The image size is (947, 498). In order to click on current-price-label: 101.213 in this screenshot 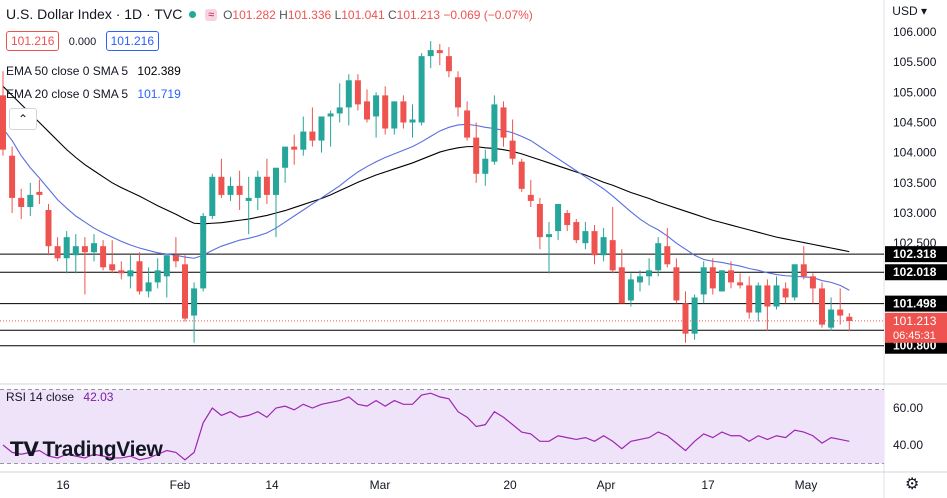, I will do `click(915, 321)`.